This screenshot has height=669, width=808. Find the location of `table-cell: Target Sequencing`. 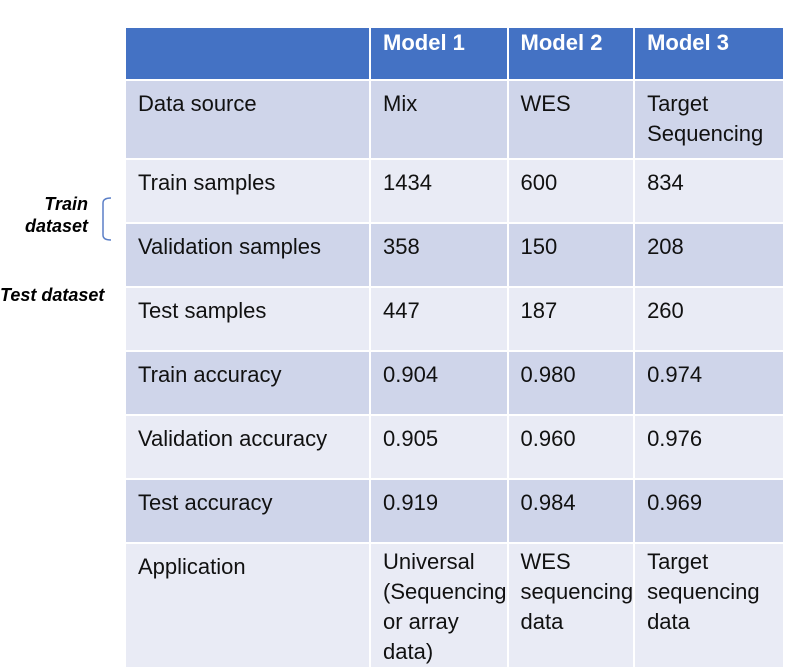

table-cell: Target Sequencing is located at coordinates (709, 119).